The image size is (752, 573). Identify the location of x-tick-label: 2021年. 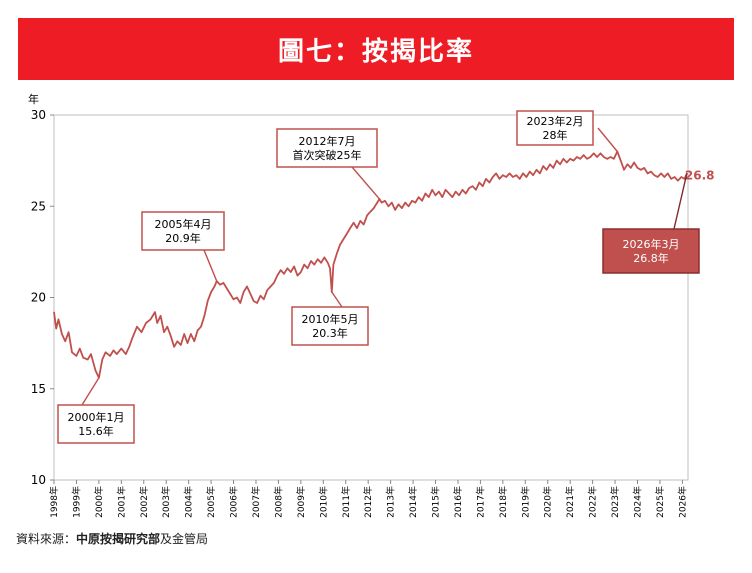
(570, 502).